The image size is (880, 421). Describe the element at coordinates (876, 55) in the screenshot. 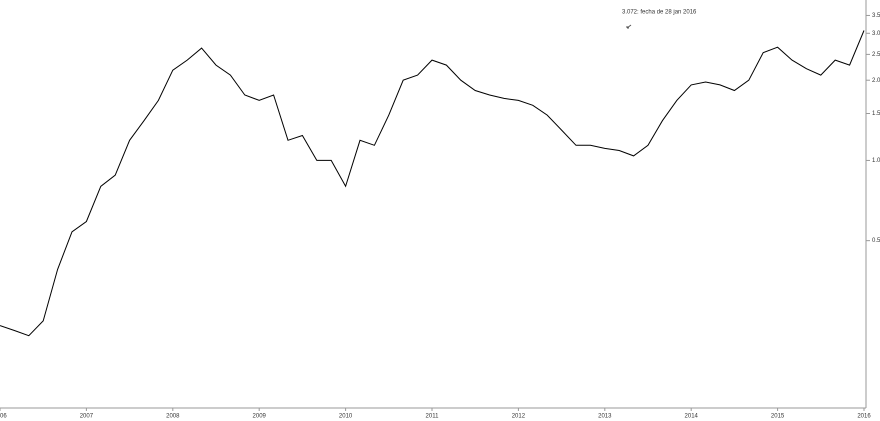

I see `y-tick-label: 2.5` at that location.